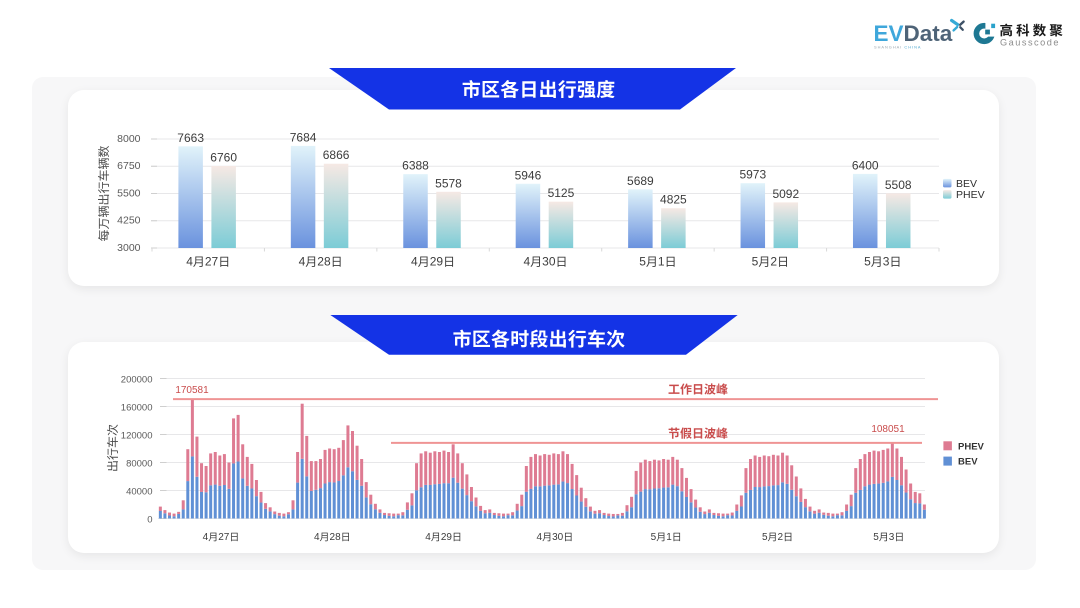 The width and height of the screenshot is (1080, 608). Describe the element at coordinates (137, 380) in the screenshot. I see `svg-text: 200000` at that location.